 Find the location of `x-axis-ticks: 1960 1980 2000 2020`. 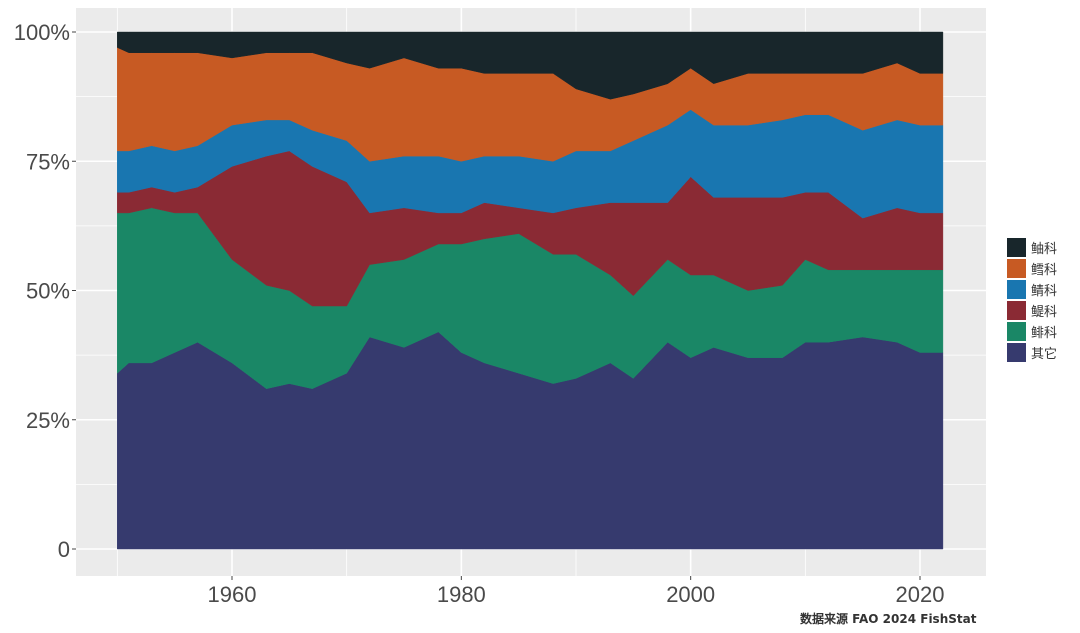

x-axis-ticks: 1960 1980 2000 2020 is located at coordinates (576, 591).